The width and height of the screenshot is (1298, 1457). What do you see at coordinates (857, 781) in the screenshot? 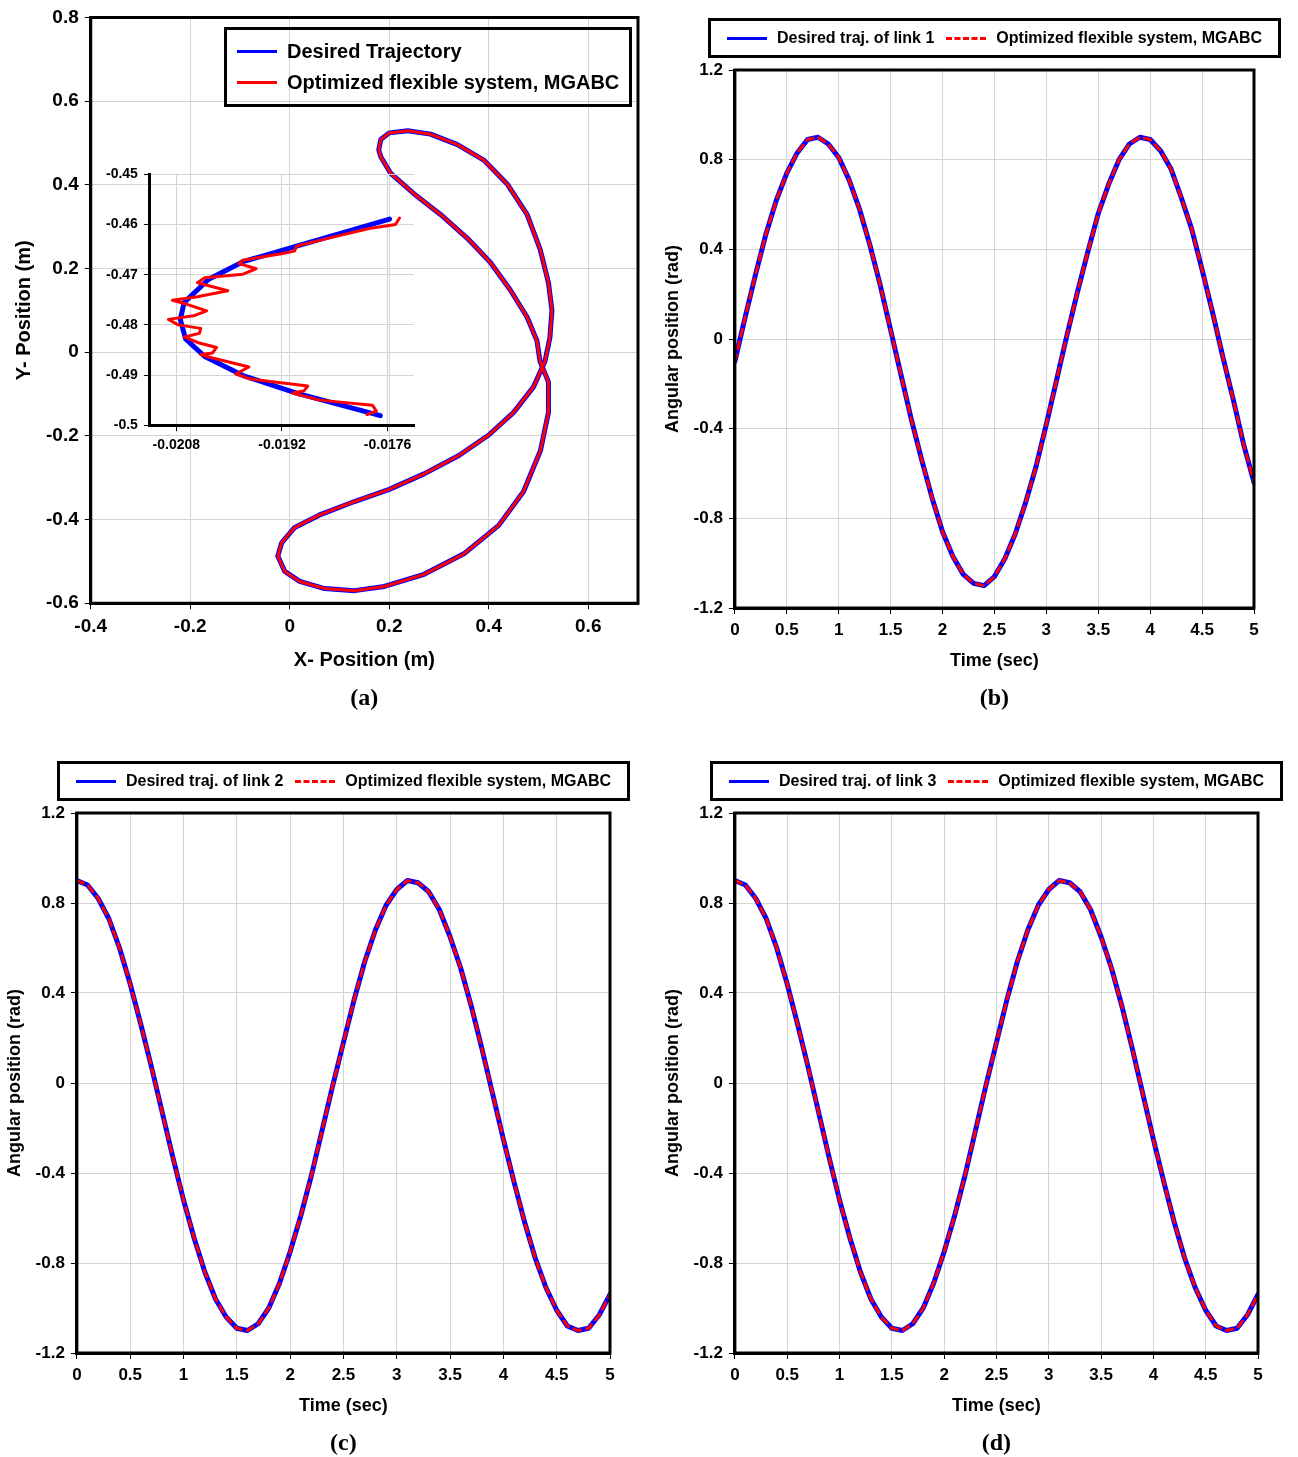
I see `legend-label: Desired traj. of link 3` at bounding box center [857, 781].